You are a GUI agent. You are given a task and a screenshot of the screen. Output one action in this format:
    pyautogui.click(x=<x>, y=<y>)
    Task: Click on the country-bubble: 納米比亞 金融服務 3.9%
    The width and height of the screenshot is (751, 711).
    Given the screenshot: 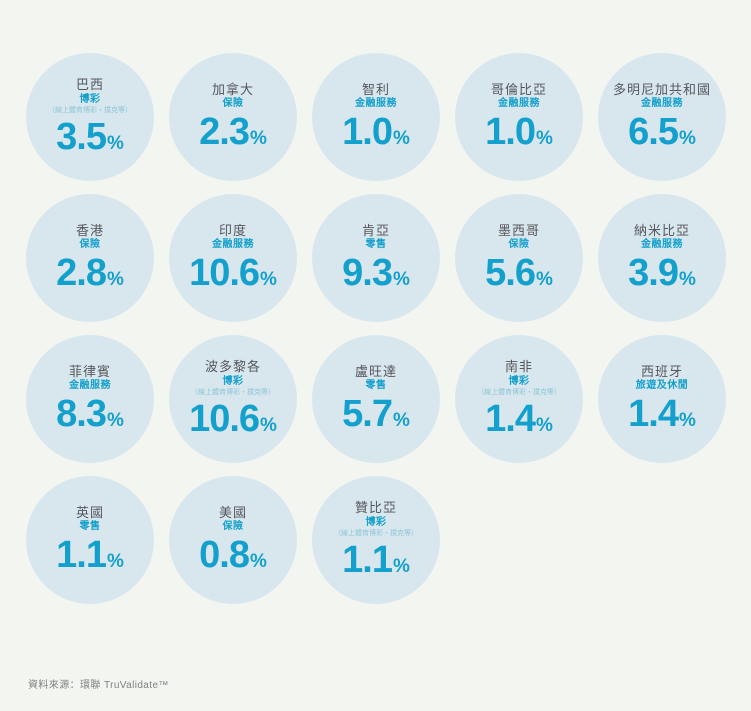 What is the action you would take?
    pyautogui.click(x=662, y=258)
    